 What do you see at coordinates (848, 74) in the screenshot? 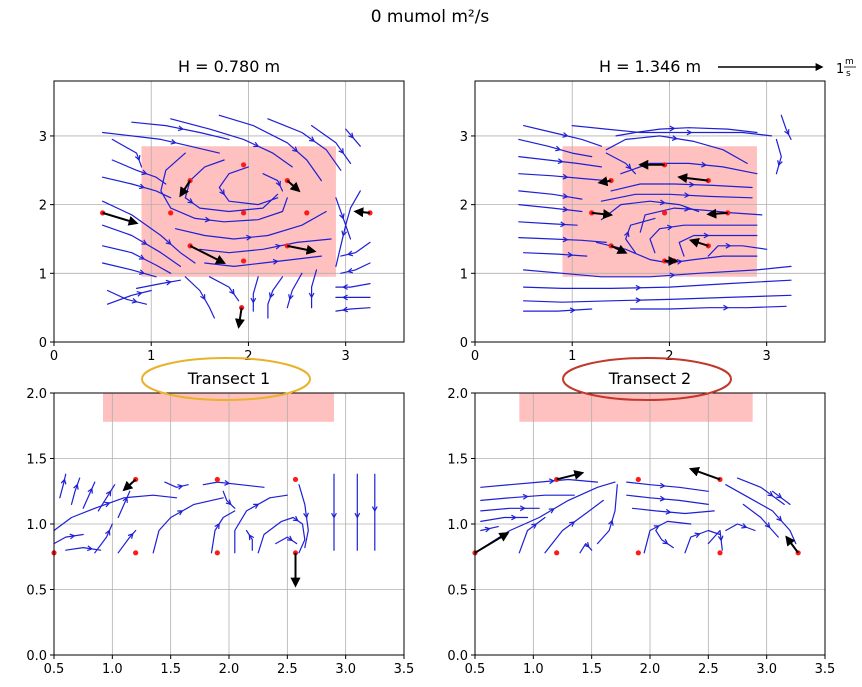
I see `scale-arrow-unit-den: s` at bounding box center [848, 74].